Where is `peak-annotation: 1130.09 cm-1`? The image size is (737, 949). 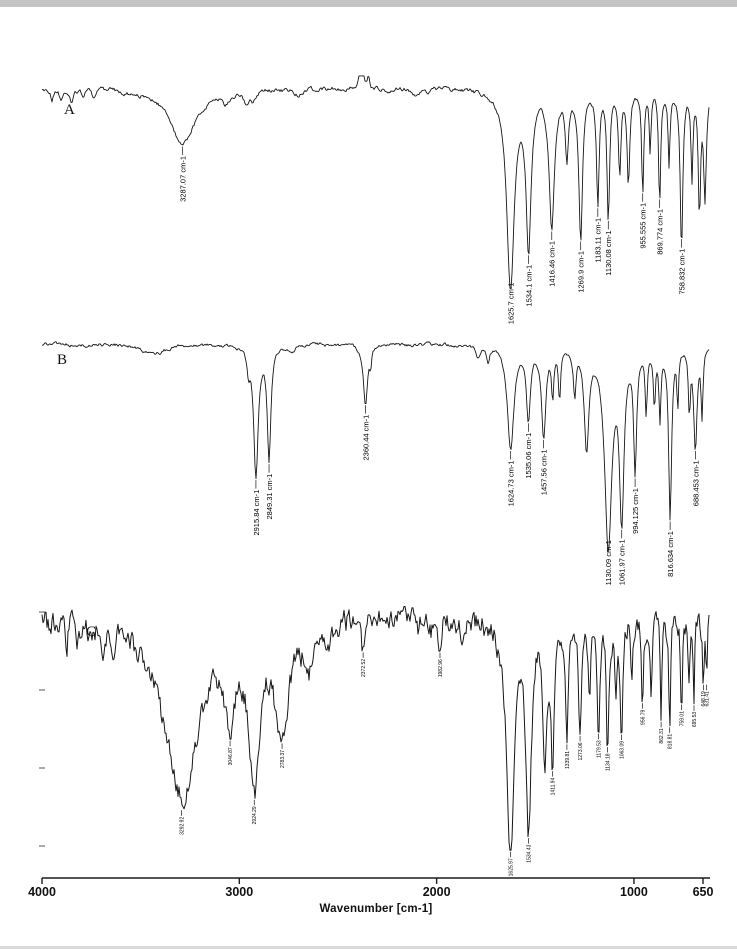
peak-annotation: 1130.09 cm-1 is located at coordinates (608, 562).